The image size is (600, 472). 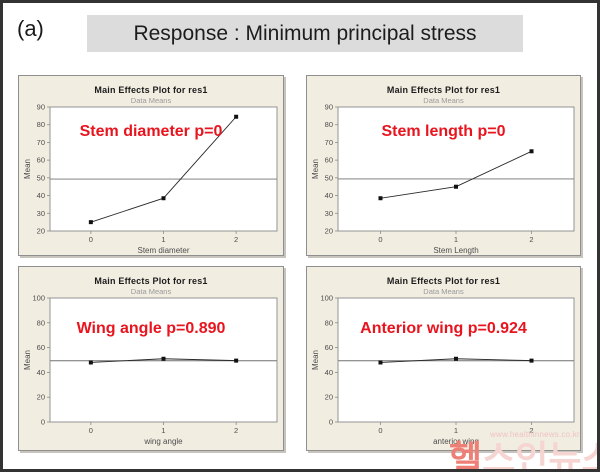 I want to click on watermark-logo: 헬스인뉴스, so click(x=523, y=455).